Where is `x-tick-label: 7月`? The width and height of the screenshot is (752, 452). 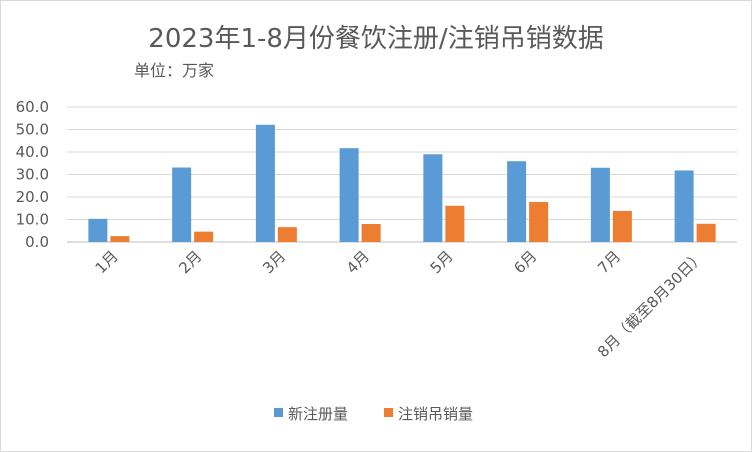 x-tick-label: 7月 is located at coordinates (609, 262).